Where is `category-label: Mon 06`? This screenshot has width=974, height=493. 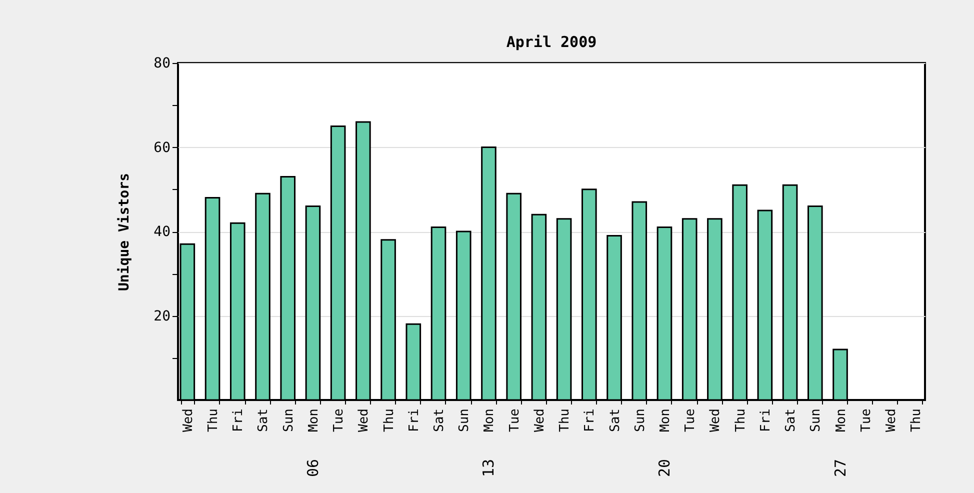
category-label: Mon 06 is located at coordinates (313, 443).